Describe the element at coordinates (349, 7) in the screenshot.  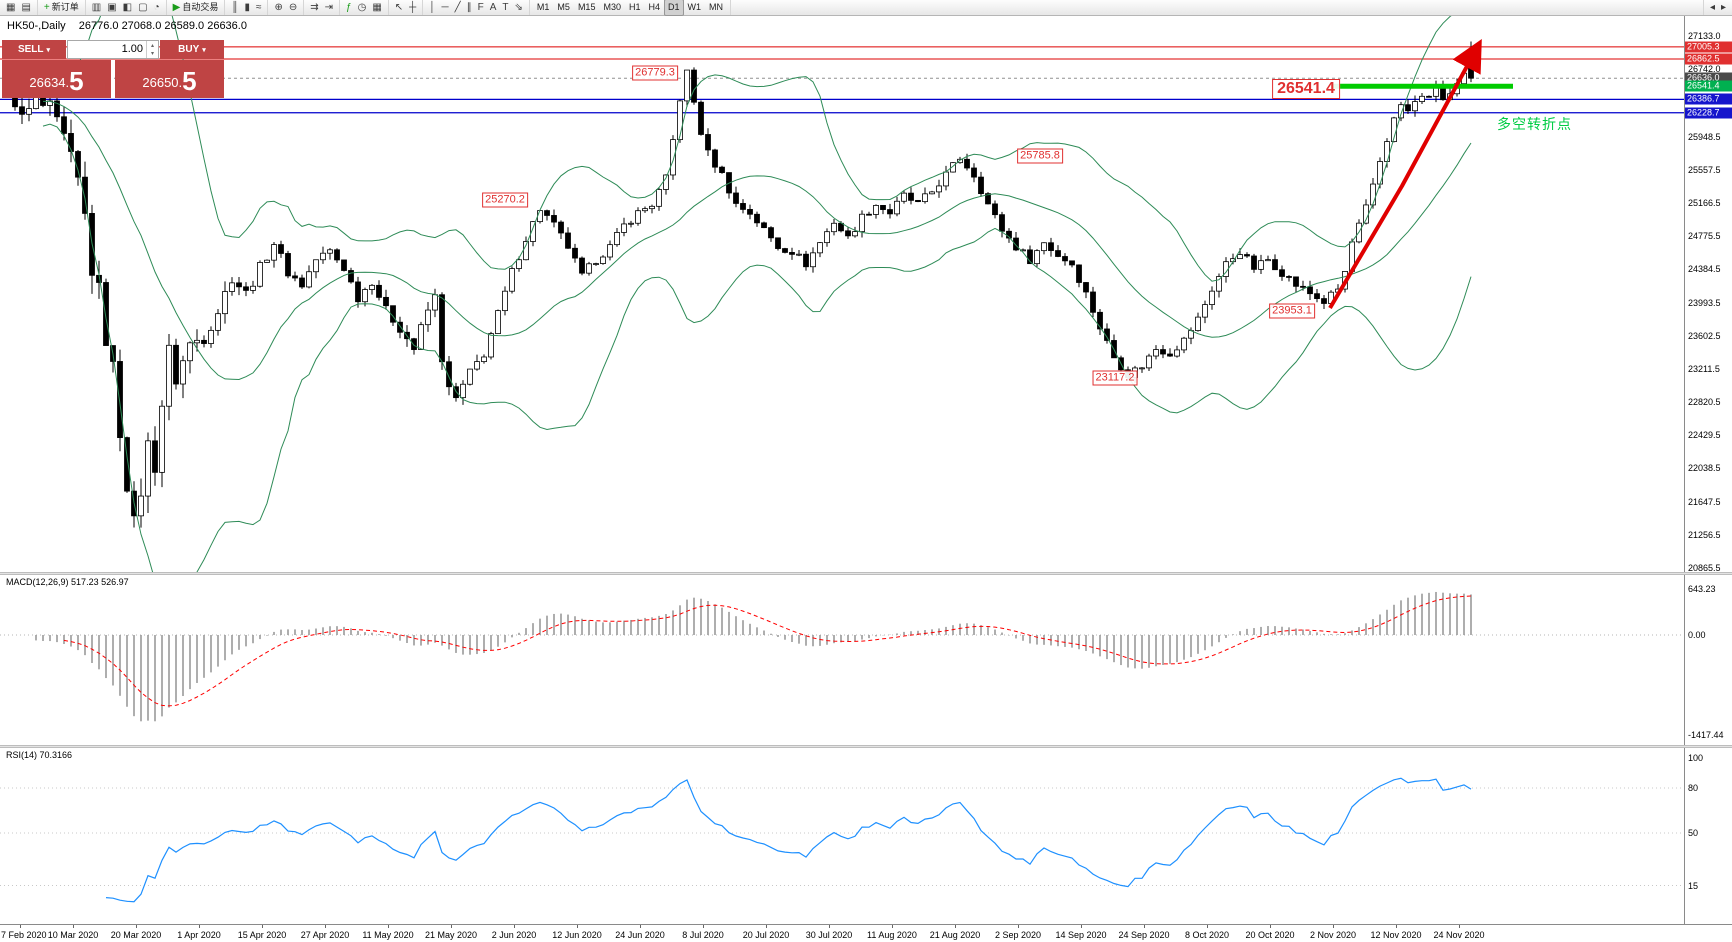
I see `indicators-icon: ƒ` at that location.